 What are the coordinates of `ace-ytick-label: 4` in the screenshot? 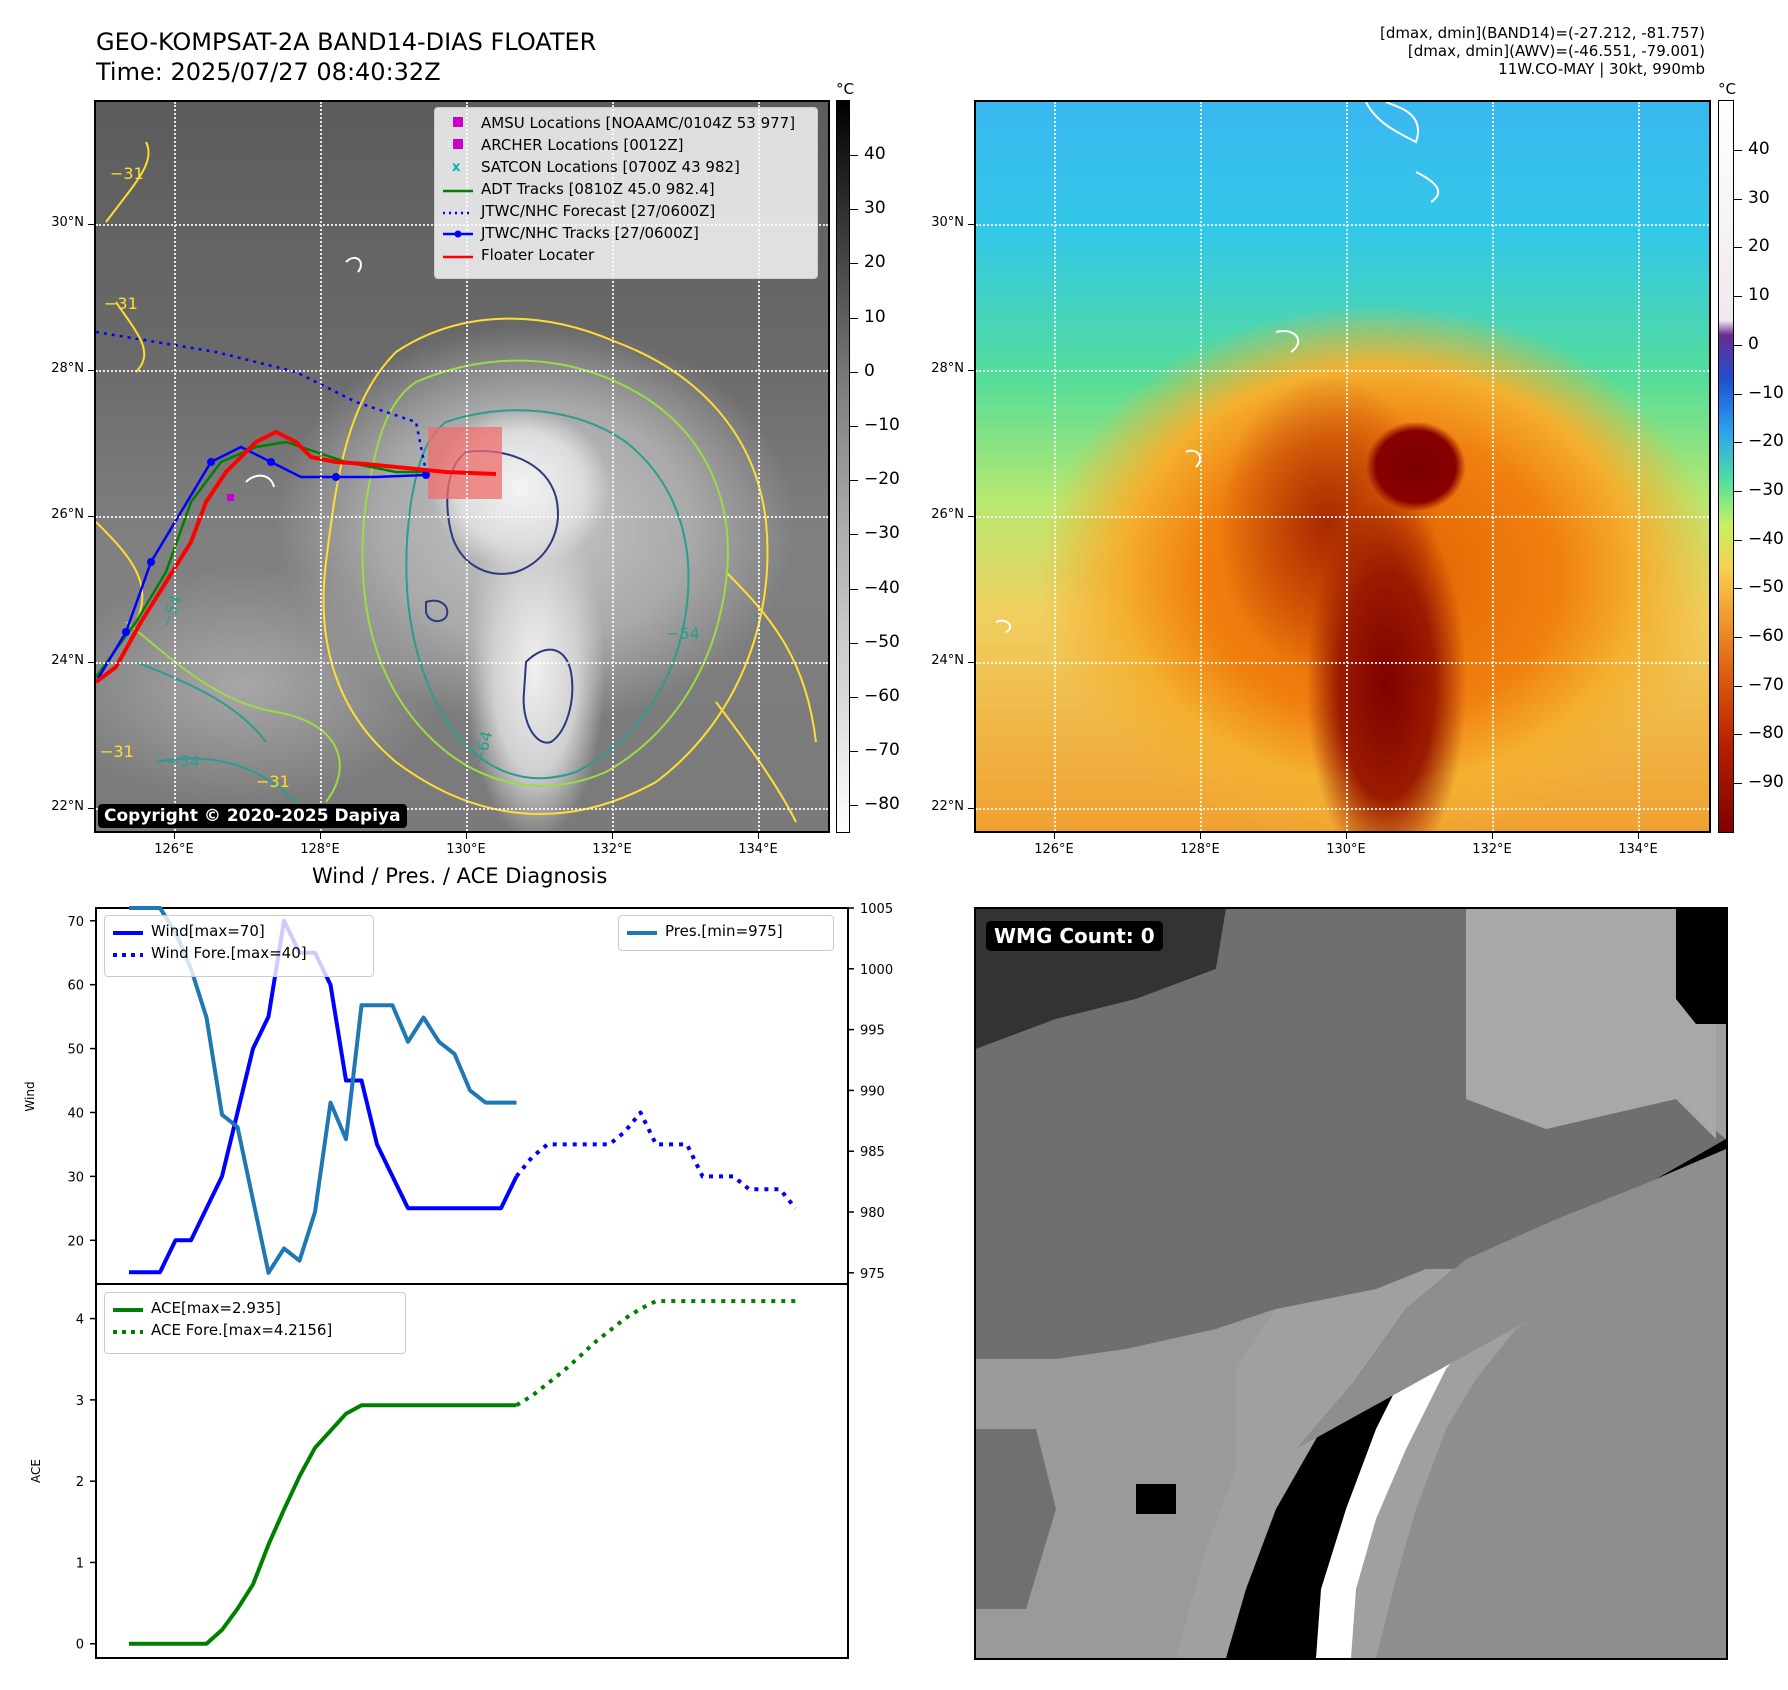 It's located at (80, 1320).